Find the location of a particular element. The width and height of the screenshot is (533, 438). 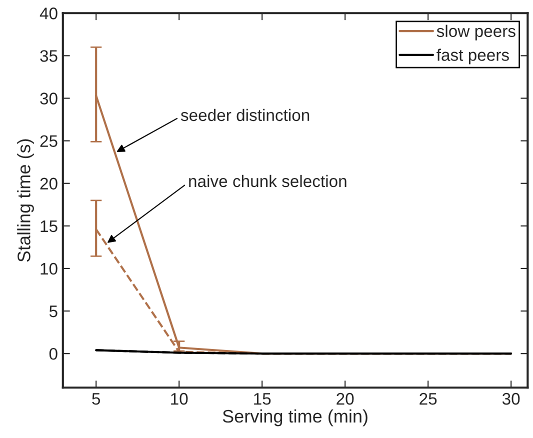

x-tick-label: 10 is located at coordinates (179, 398).